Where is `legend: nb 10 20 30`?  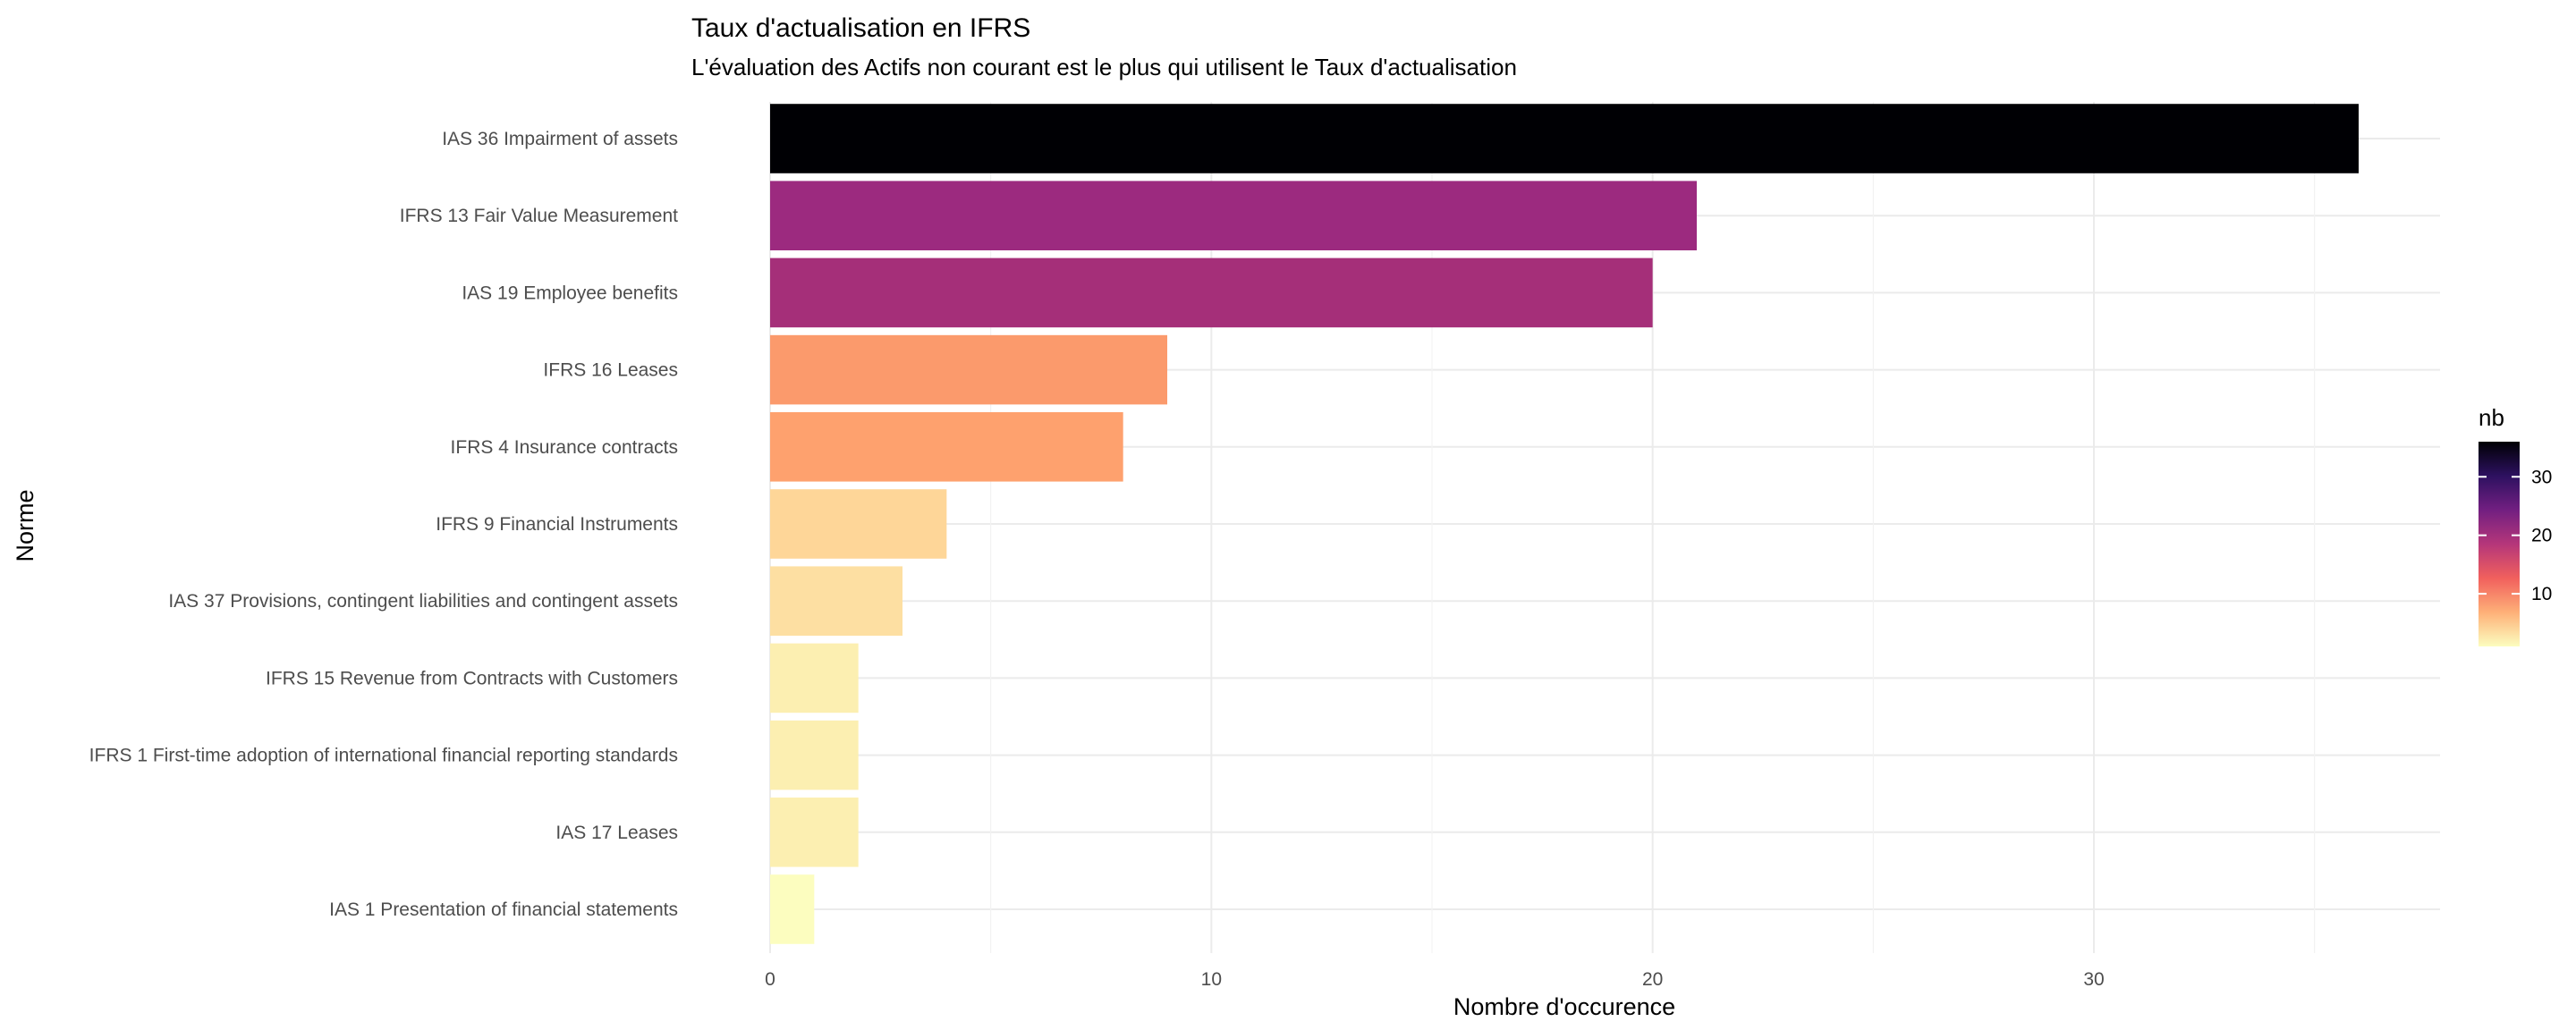 legend: nb 10 20 30 is located at coordinates (2515, 525).